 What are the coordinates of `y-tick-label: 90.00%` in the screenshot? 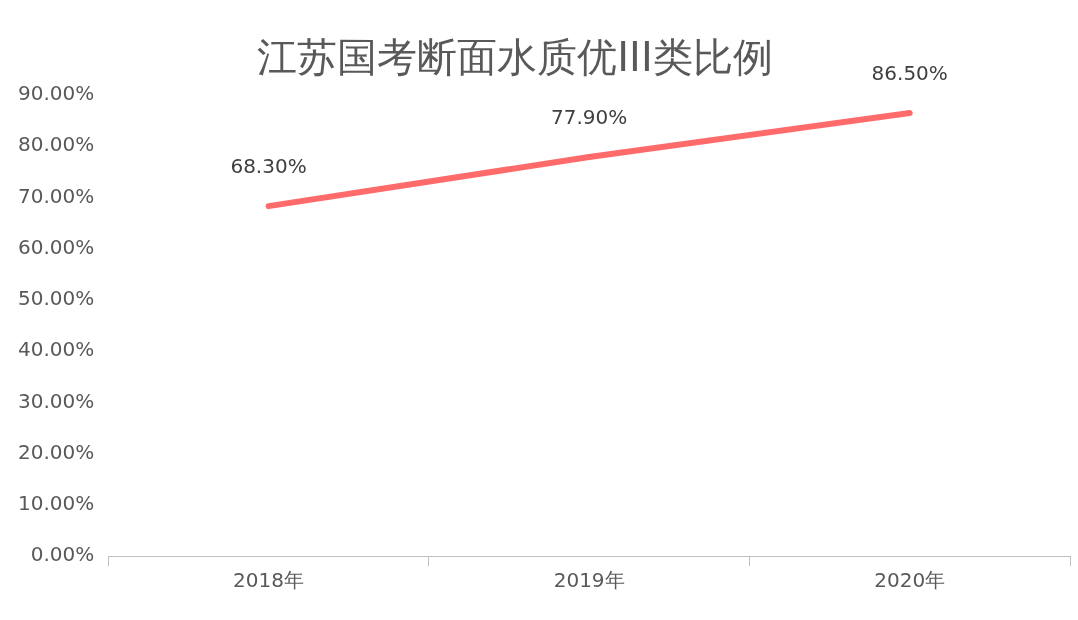 It's located at (56, 93).